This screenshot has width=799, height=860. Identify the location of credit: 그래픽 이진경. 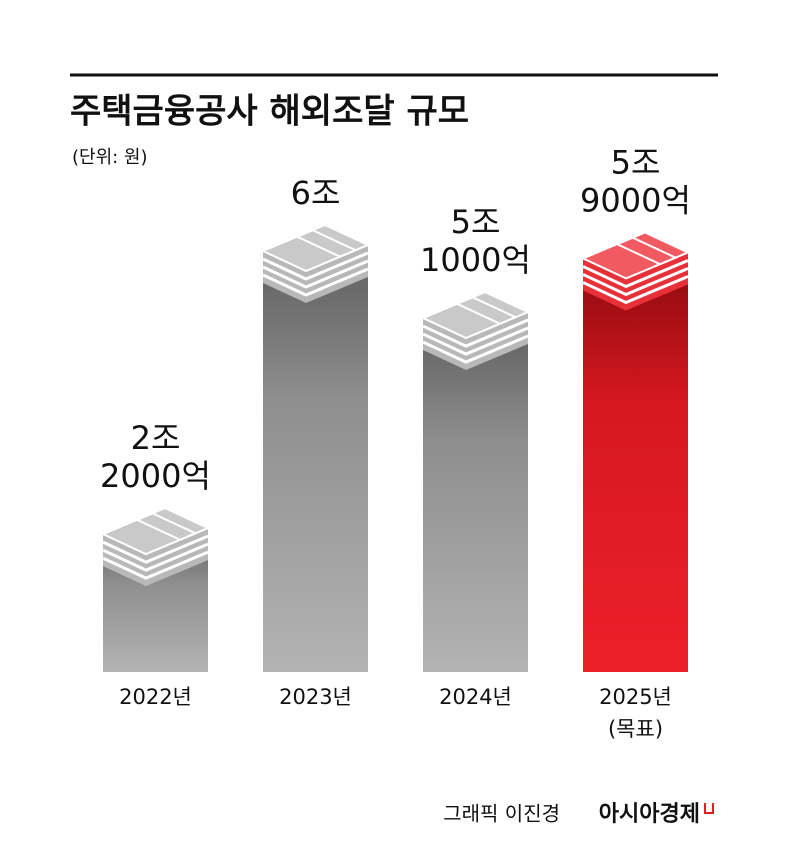
(501, 814).